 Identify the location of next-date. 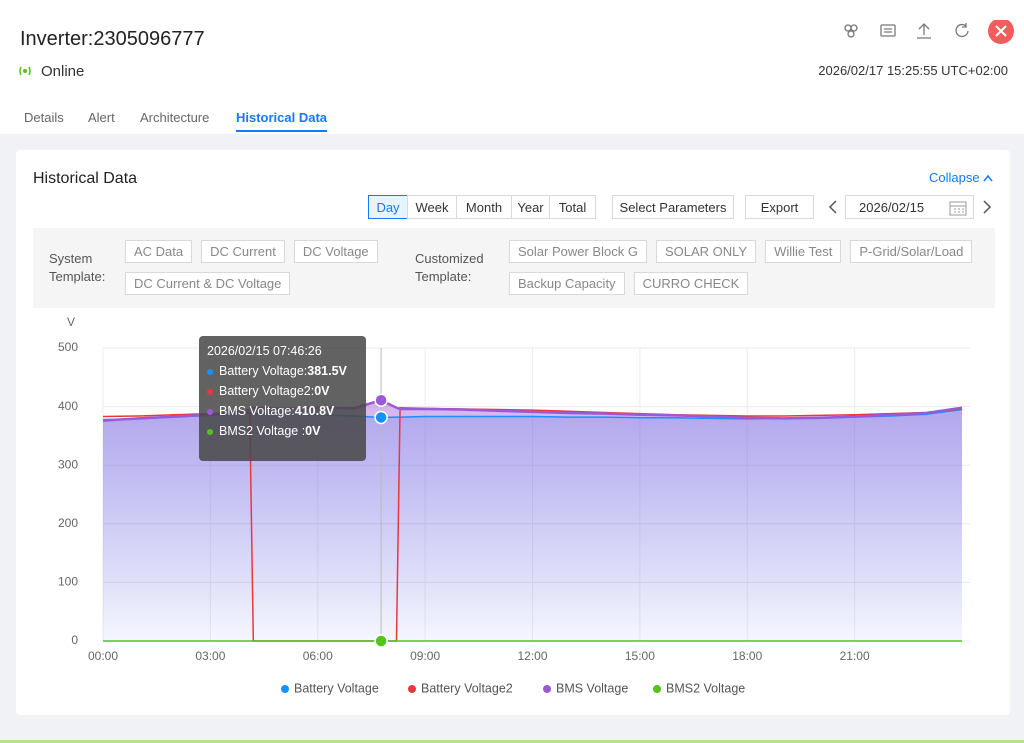
(987, 207).